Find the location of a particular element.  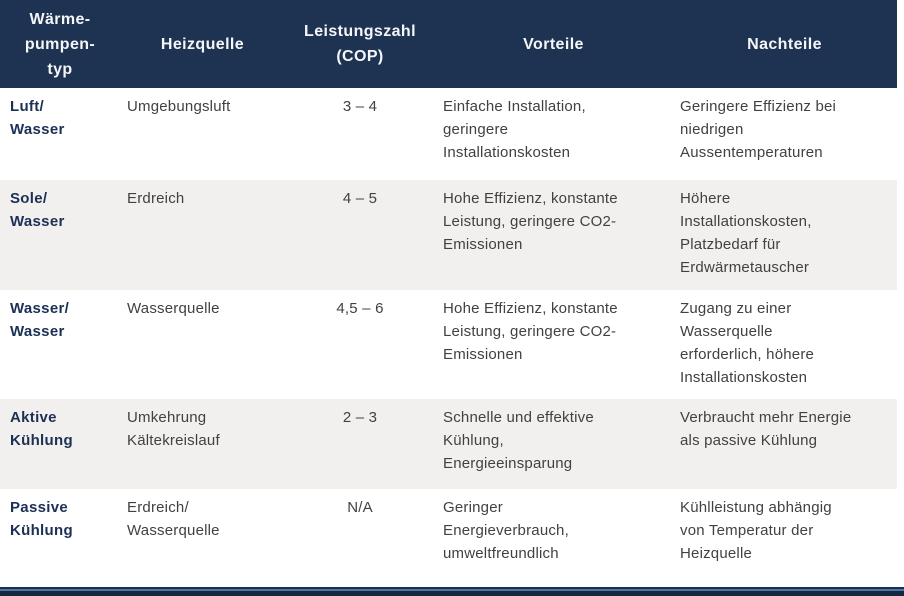

header-advantages: Vorteile is located at coordinates (553, 44).